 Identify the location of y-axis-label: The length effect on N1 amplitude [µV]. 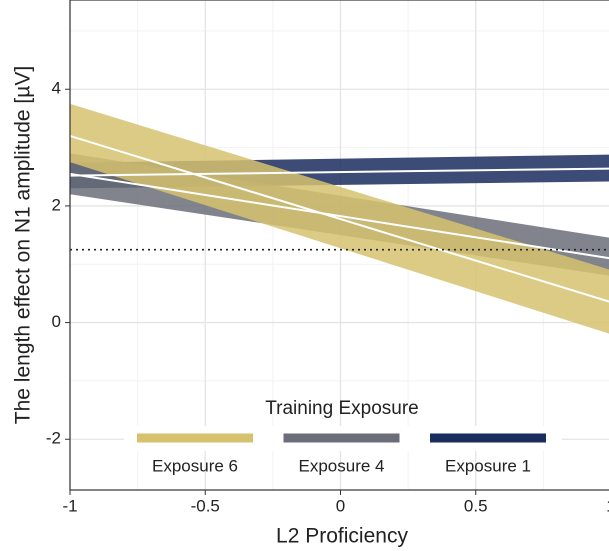
(23, 245).